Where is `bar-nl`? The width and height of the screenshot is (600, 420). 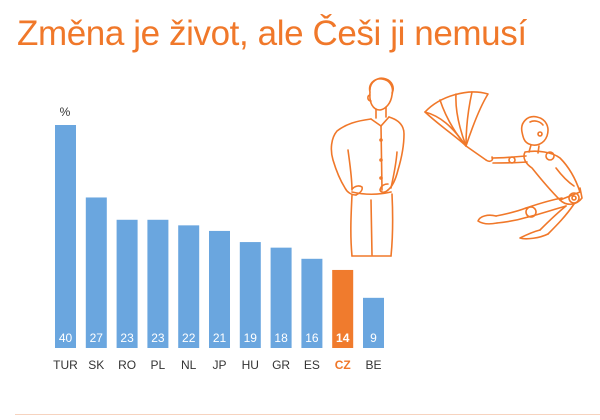 bar-nl is located at coordinates (189, 286).